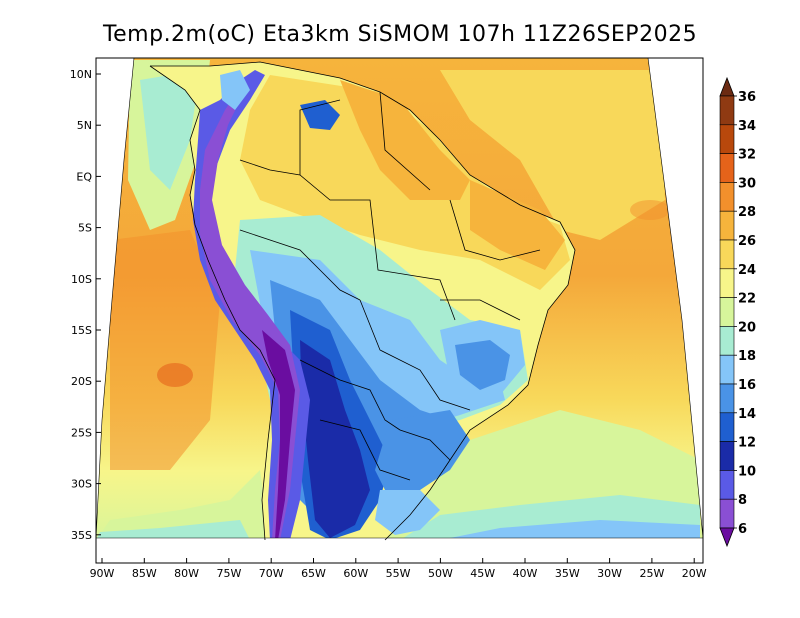  Describe the element at coordinates (84, 125) in the screenshot. I see `lat-label: 5N` at that location.